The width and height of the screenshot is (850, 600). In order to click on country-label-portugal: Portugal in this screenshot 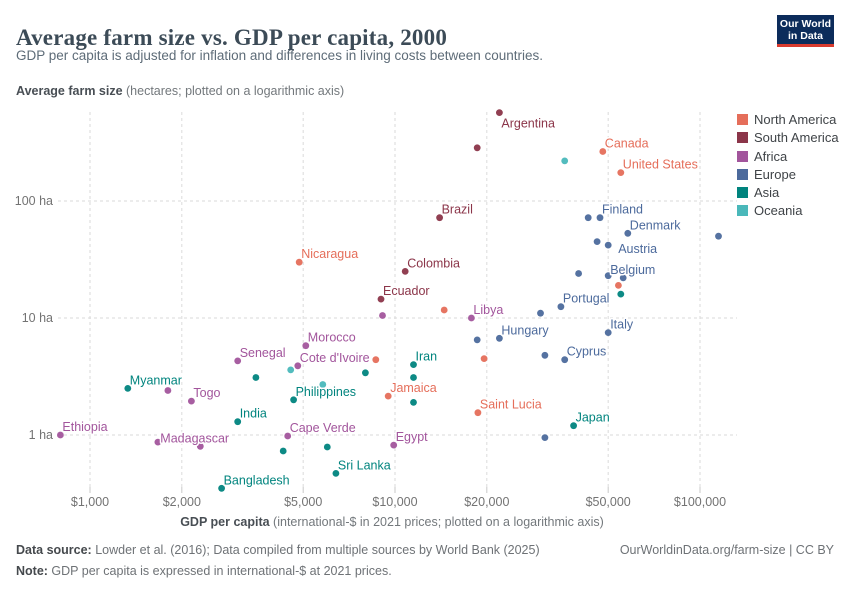, I will do `click(586, 299)`.